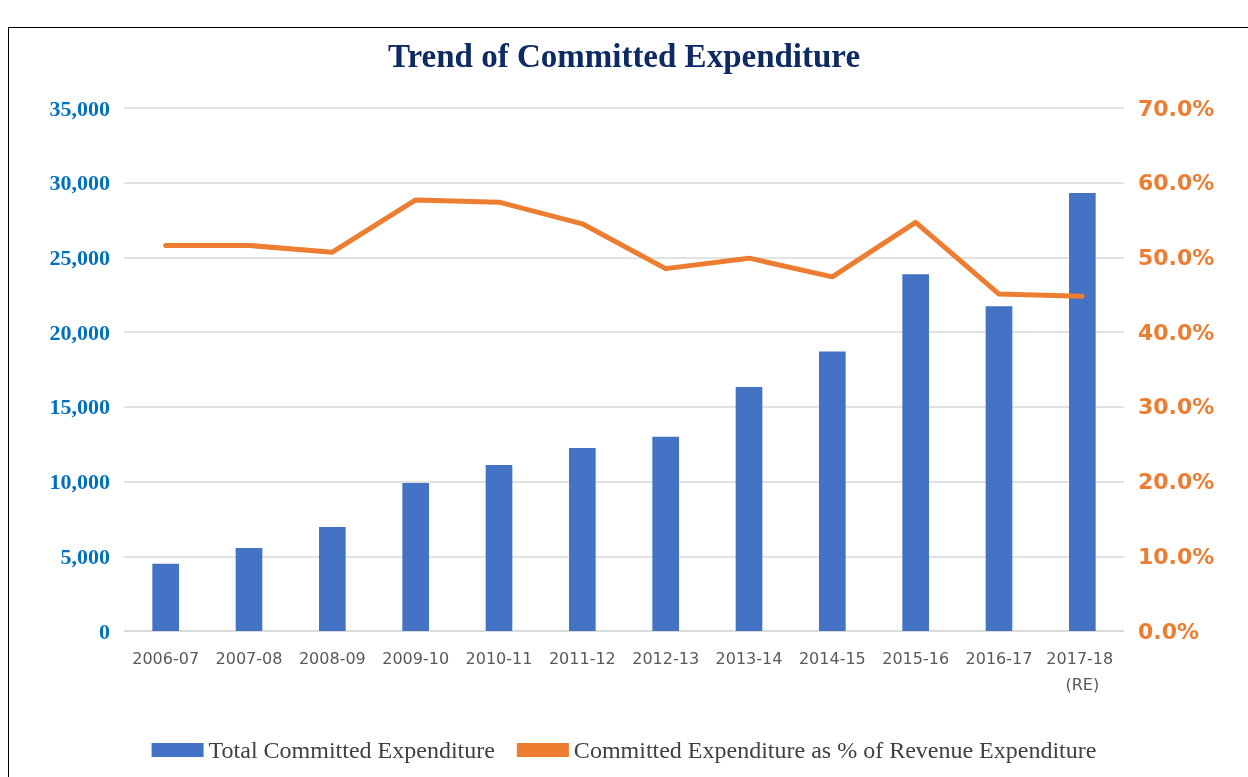 The image size is (1248, 777). Describe the element at coordinates (582, 658) in the screenshot. I see `x-tick-label: 2011-12` at that location.